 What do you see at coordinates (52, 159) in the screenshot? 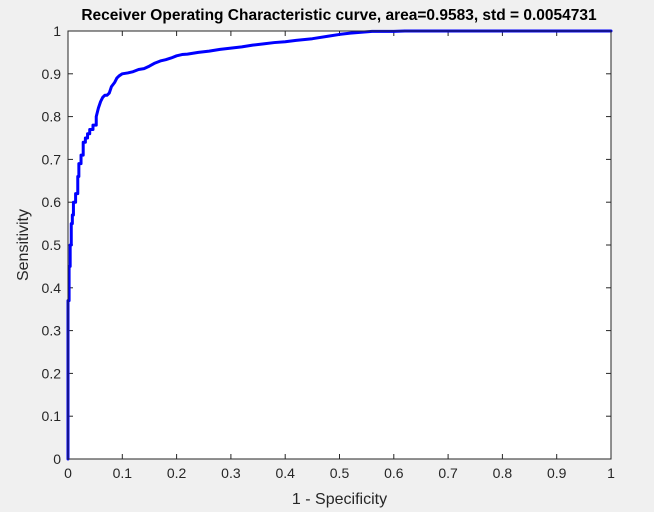
I see `y-tick-label: 0.7` at bounding box center [52, 159].